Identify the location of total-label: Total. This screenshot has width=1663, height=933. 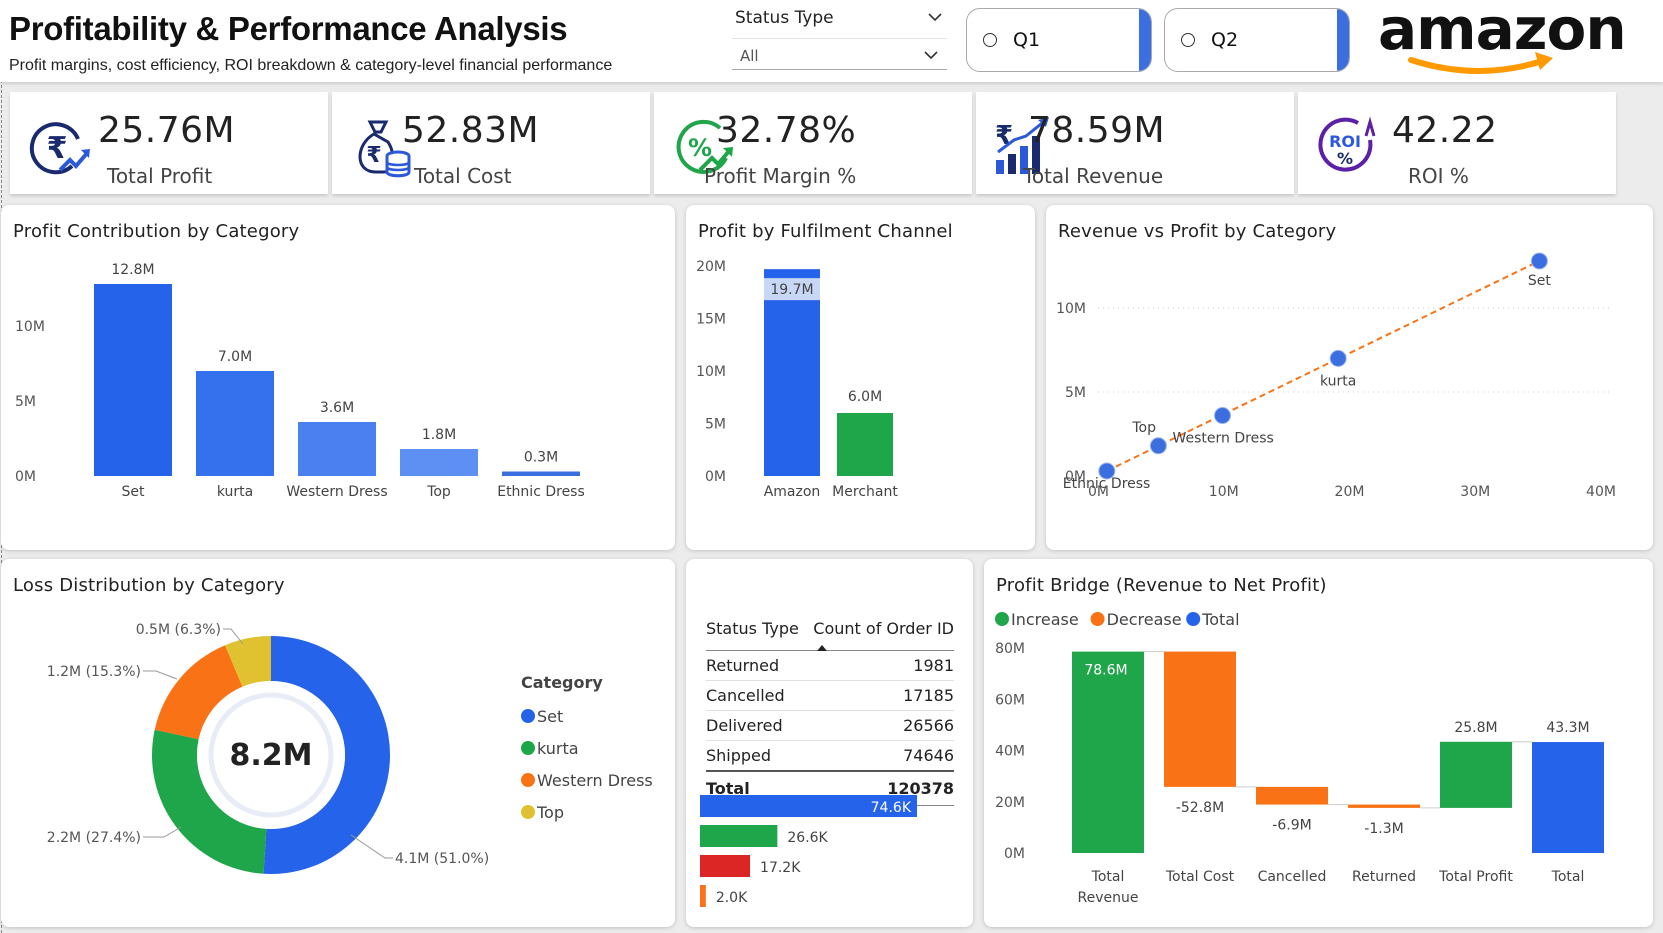
(755, 788).